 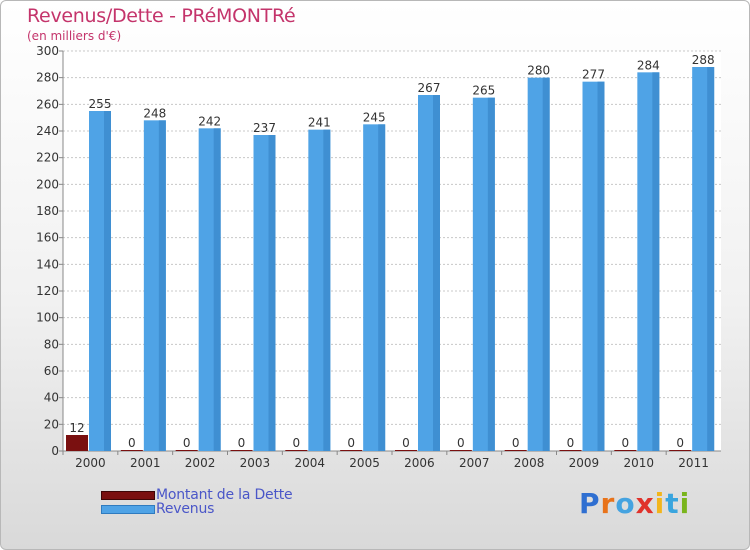 I want to click on x-tick-label: 2004, so click(x=309, y=463).